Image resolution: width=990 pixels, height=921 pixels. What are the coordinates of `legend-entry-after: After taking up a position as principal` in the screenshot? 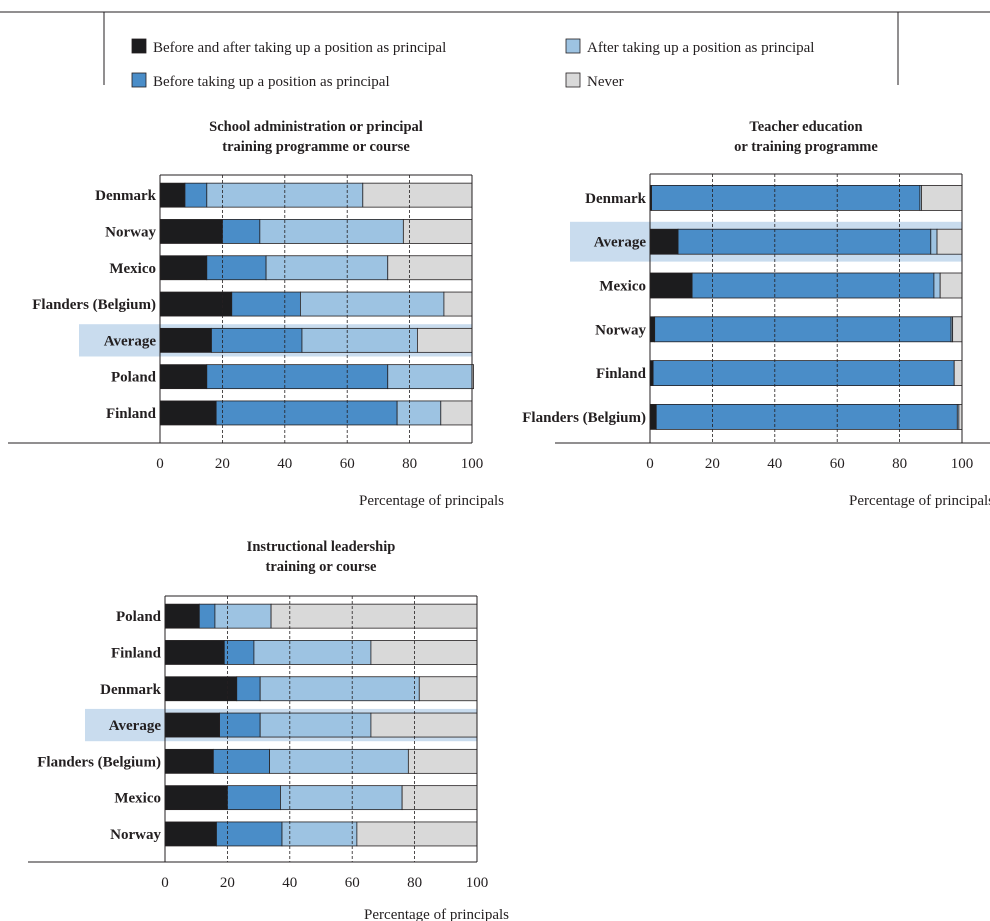 It's located at (690, 47).